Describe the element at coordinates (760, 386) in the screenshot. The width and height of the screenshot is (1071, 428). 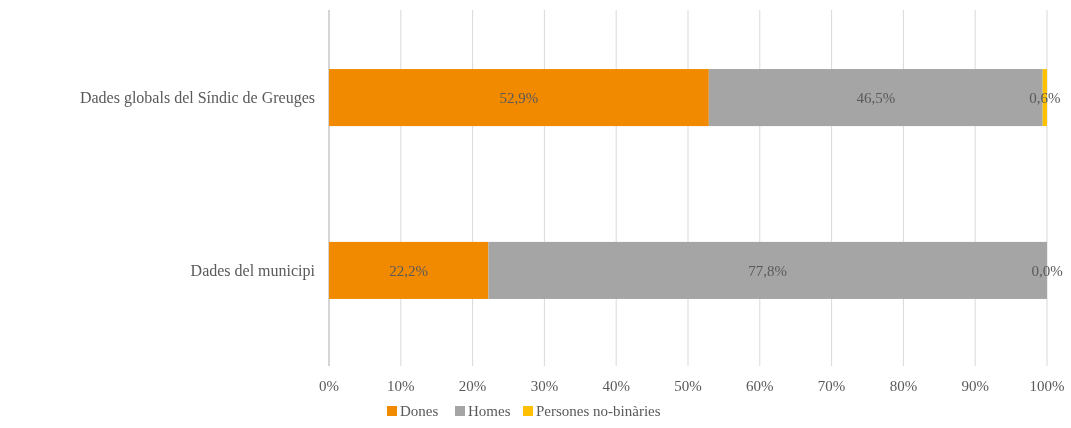
I see `x-tick-label: 60%` at that location.